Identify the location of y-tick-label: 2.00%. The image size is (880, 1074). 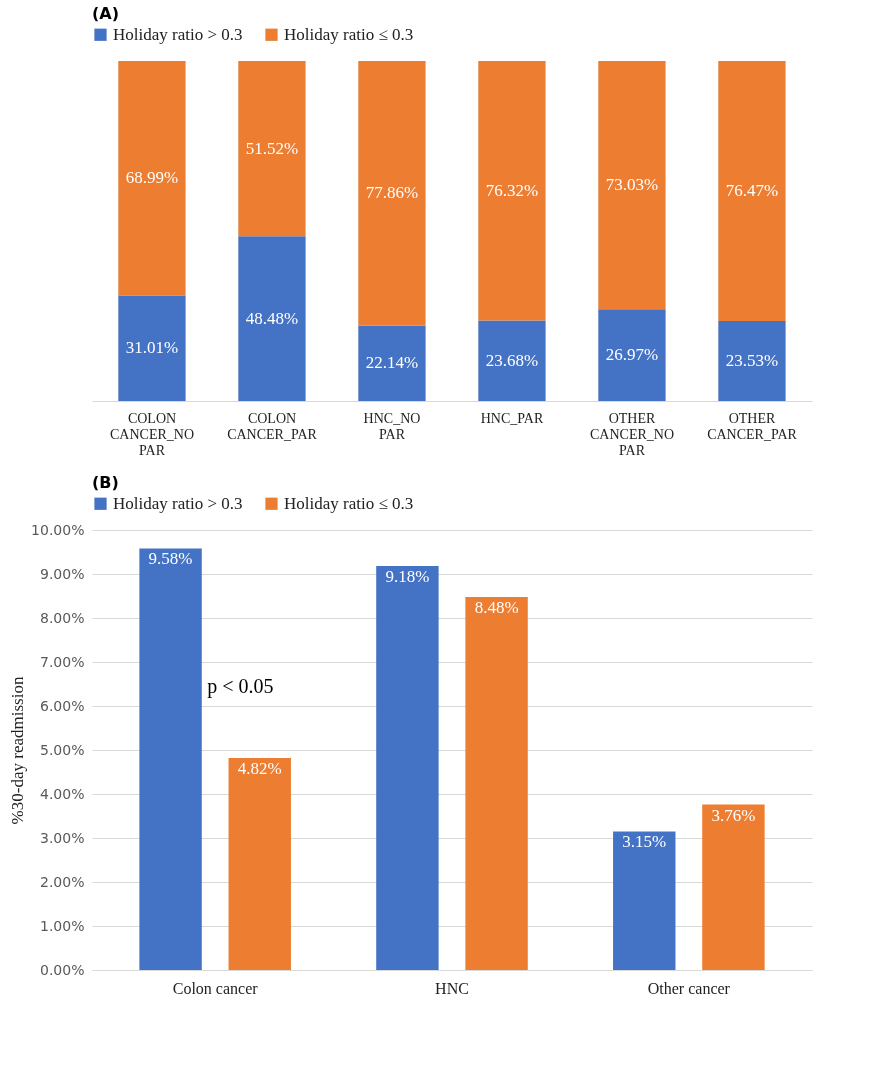
(62, 881).